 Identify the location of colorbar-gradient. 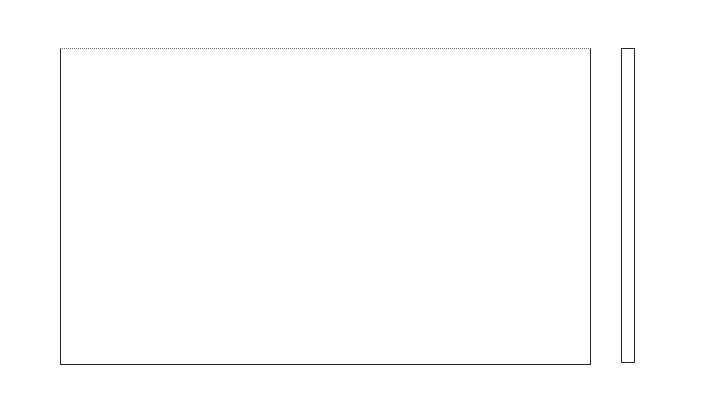
(628, 205).